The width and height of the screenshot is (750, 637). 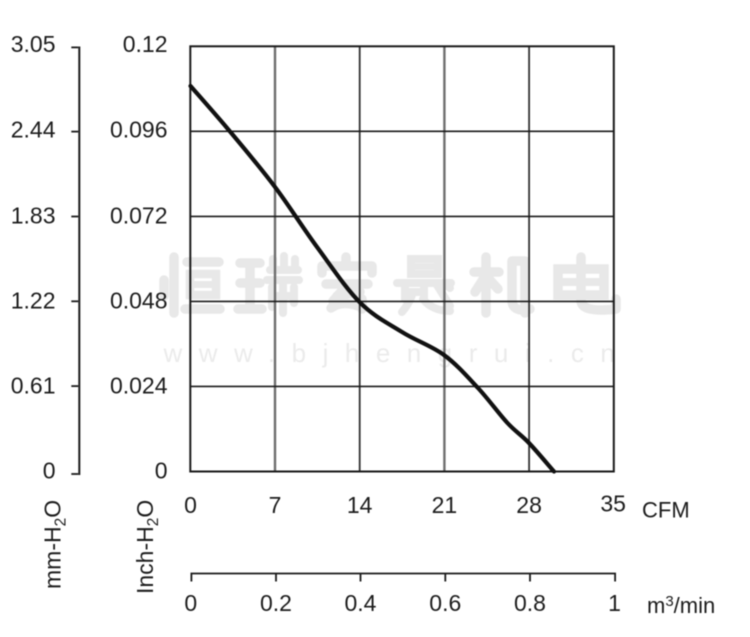 What do you see at coordinates (33, 385) in the screenshot?
I see `svg-text: 0.61` at bounding box center [33, 385].